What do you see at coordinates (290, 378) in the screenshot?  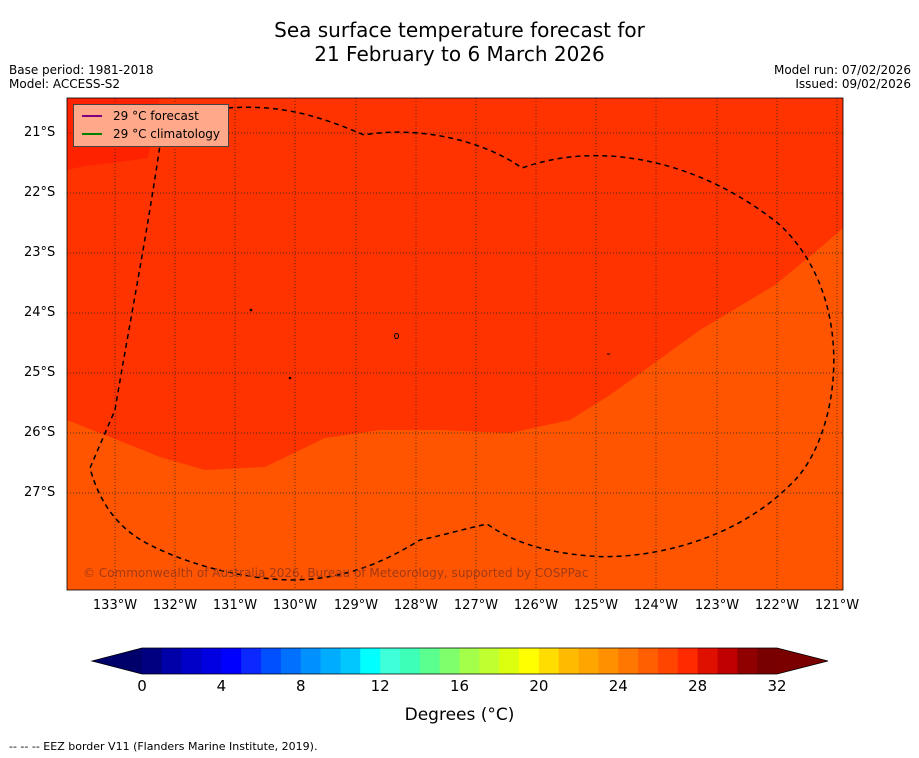 I see `island-small` at bounding box center [290, 378].